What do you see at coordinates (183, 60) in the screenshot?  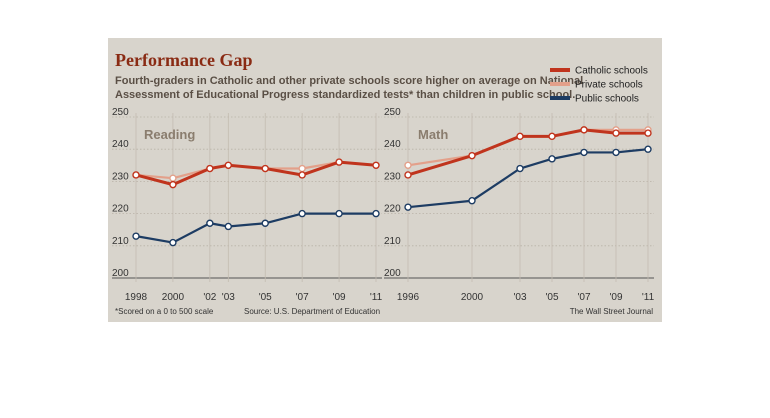 I see `chart-title: Performance Gap` at bounding box center [183, 60].